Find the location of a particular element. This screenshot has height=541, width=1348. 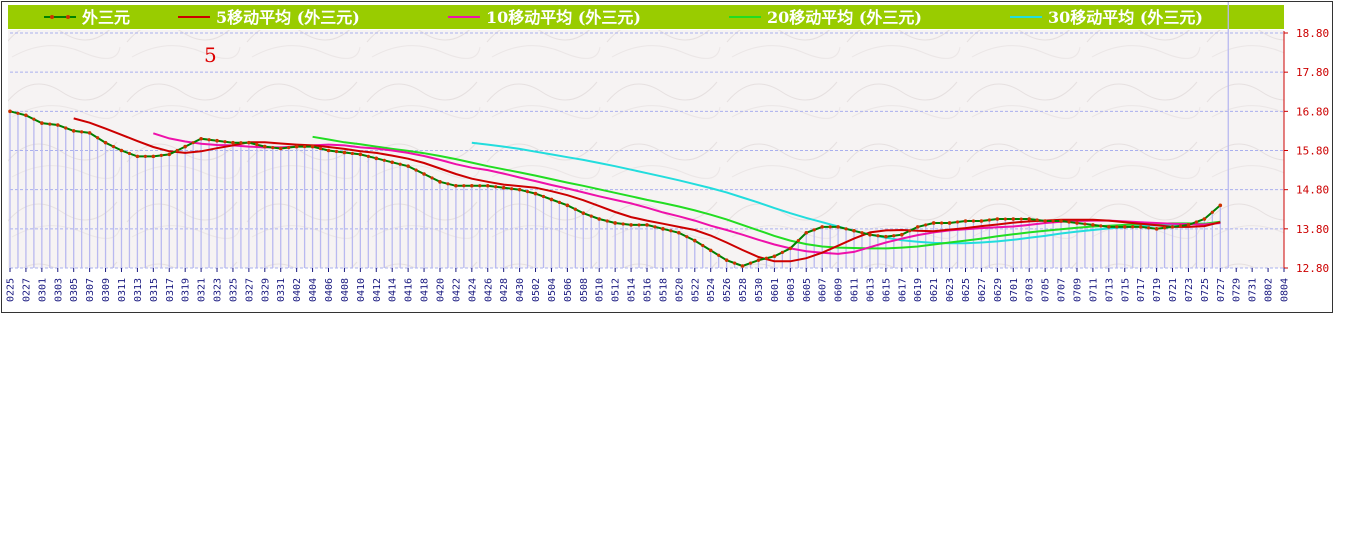

x-tick-label: 0508 is located at coordinates (584, 290).